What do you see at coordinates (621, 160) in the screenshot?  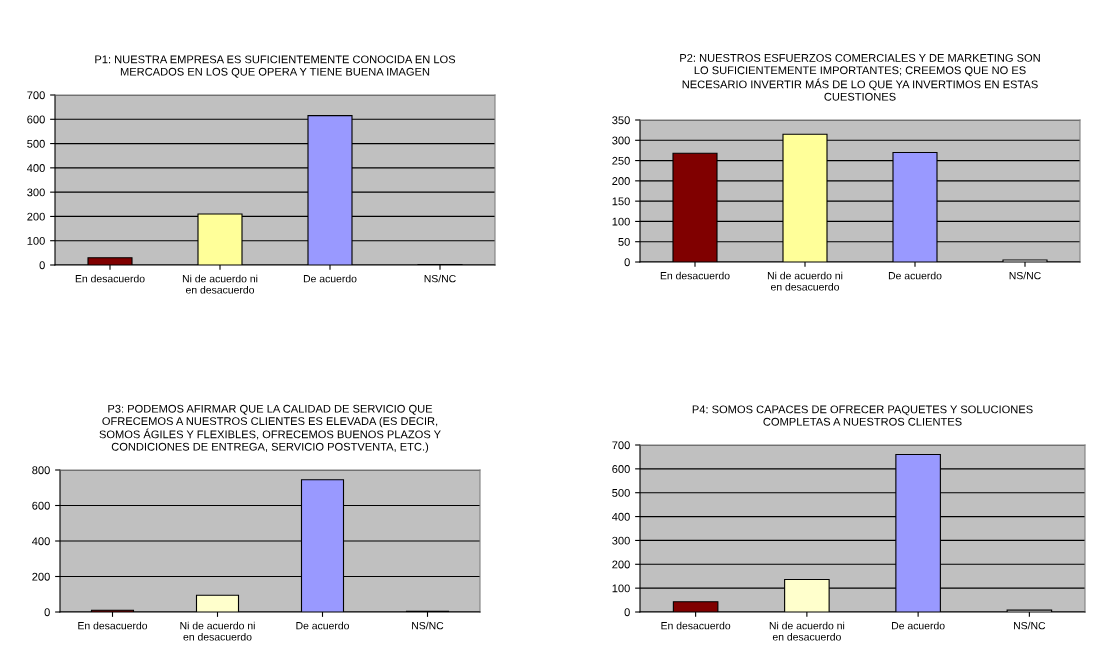 I see `y-tick-label: 250` at bounding box center [621, 160].